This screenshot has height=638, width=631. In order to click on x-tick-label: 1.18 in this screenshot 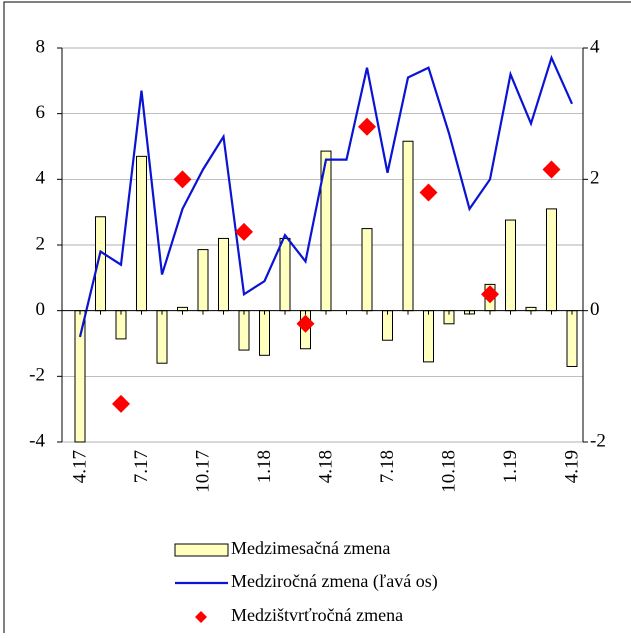, I will do `click(264, 466)`.